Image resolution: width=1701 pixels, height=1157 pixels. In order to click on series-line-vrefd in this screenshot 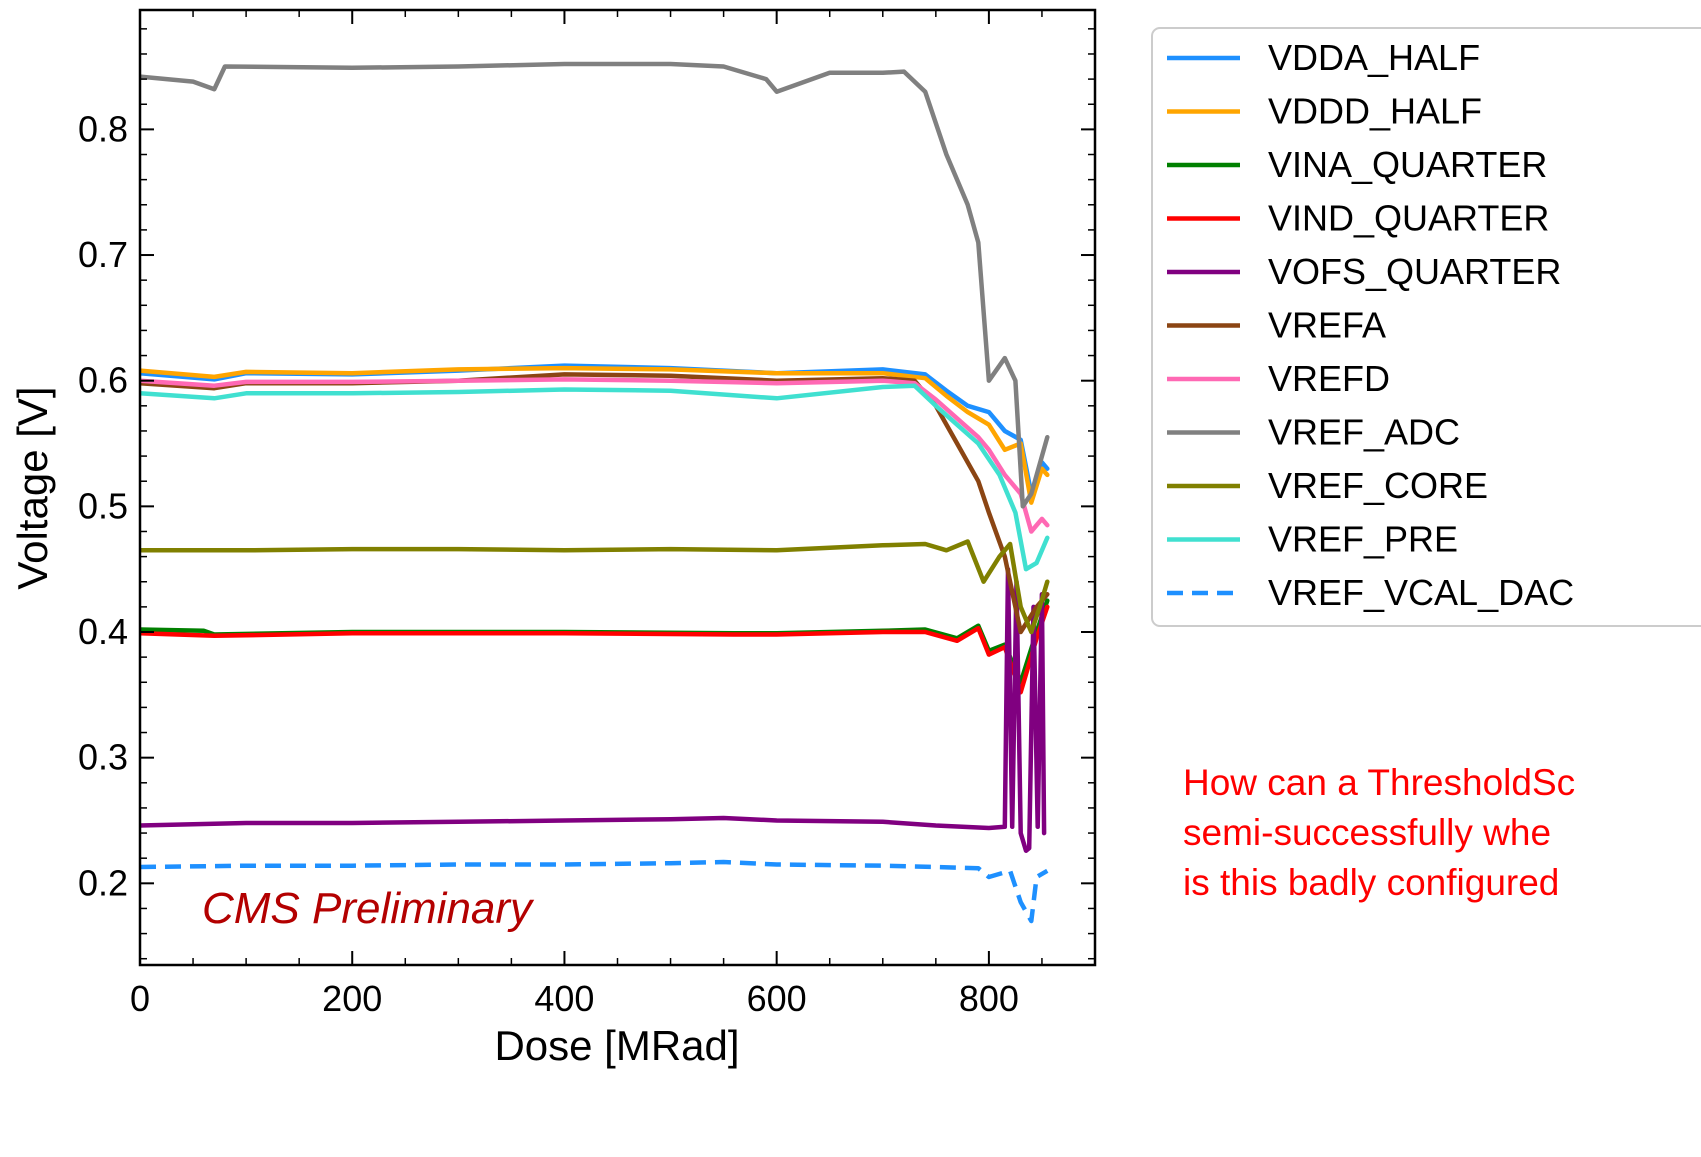, I will do `click(595, 455)`.